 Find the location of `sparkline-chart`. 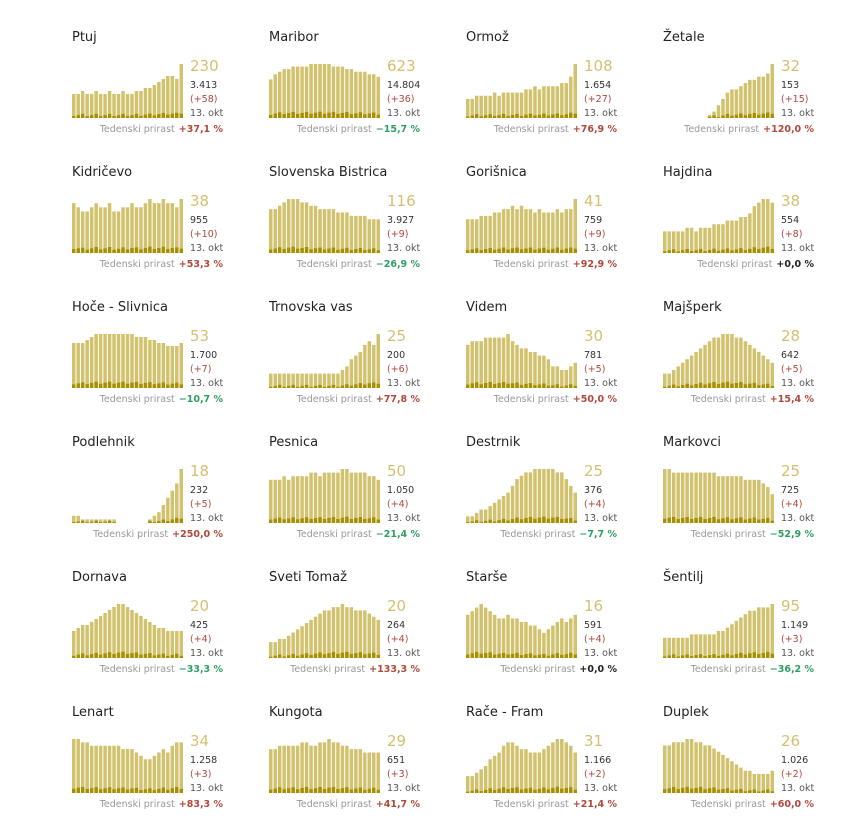

sparkline-chart is located at coordinates (521, 631).